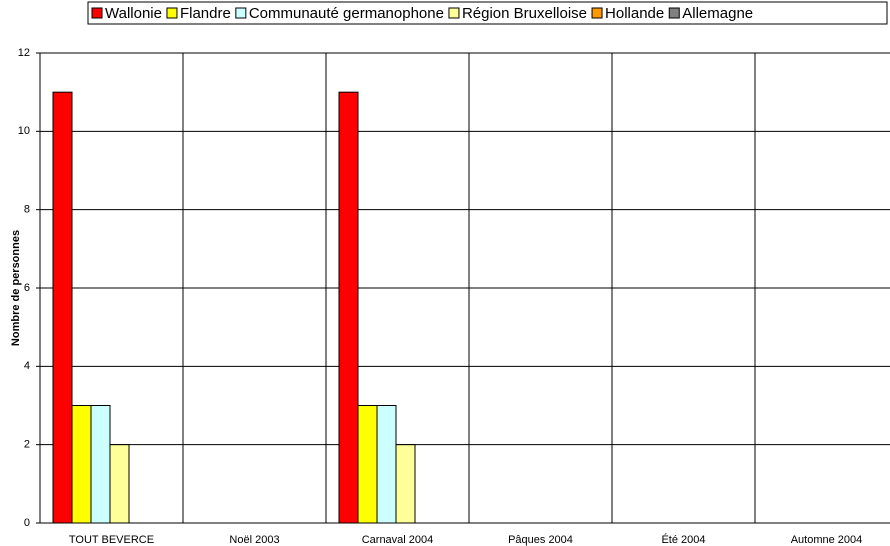  I want to click on legend-label: Région Bruxelloise, so click(524, 13).